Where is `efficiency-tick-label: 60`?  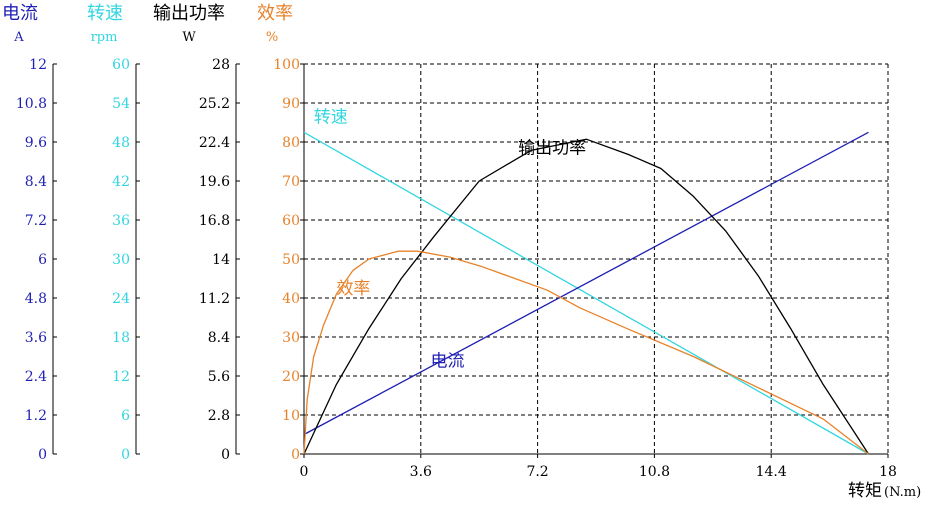
efficiency-tick-label: 60 is located at coordinates (291, 221).